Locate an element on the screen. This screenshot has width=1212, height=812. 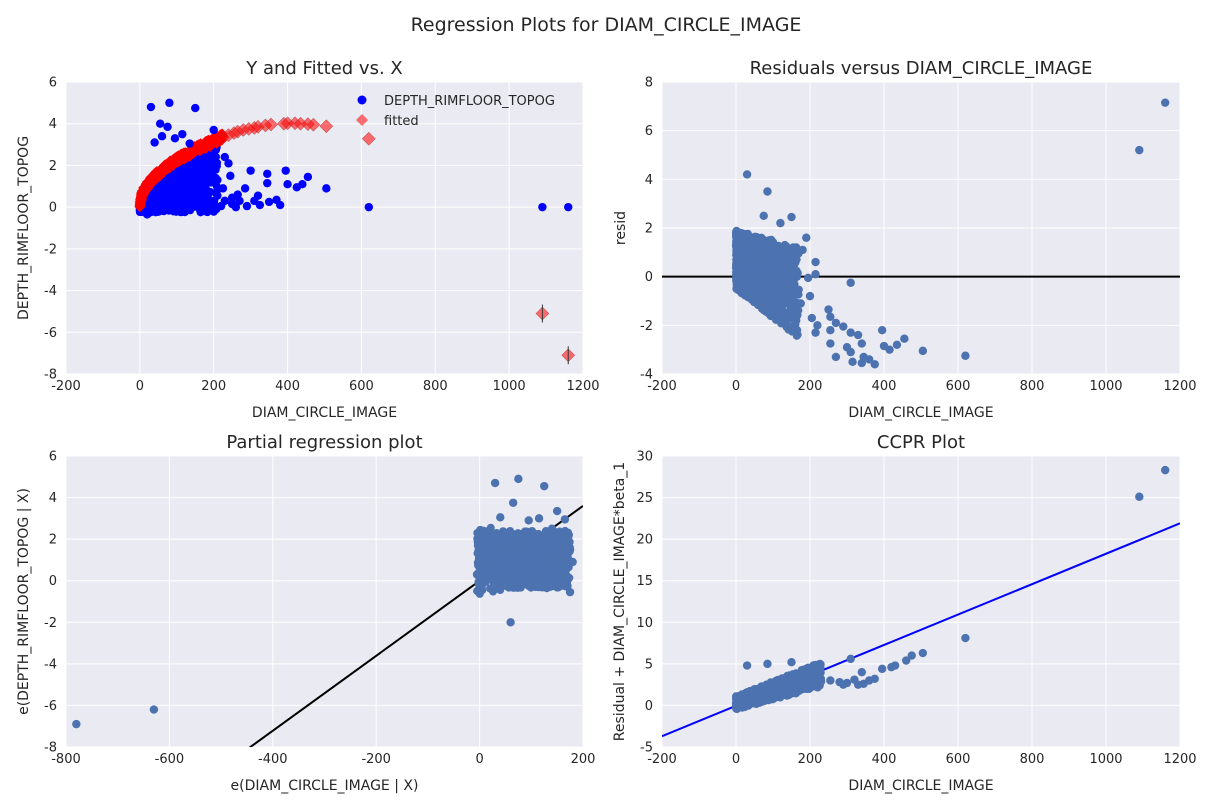
fitted-point is located at coordinates (313, 124).